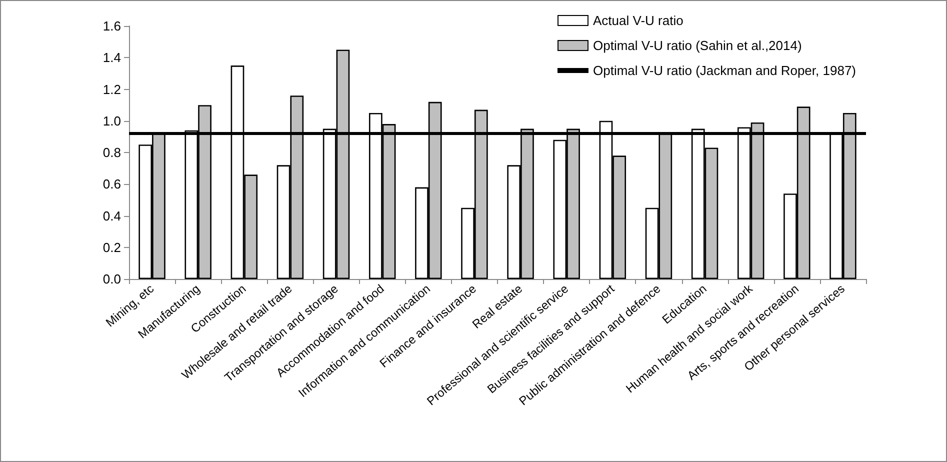  Describe the element at coordinates (111, 26) in the screenshot. I see `y-tick-label: 1.6` at that location.